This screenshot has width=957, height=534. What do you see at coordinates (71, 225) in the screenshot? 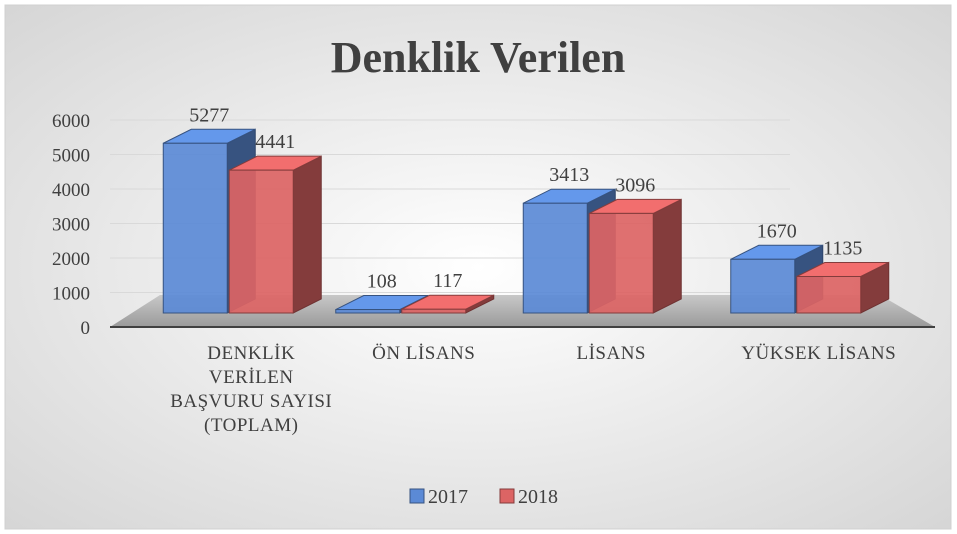
I see `y-tick-label: 3000` at bounding box center [71, 225].